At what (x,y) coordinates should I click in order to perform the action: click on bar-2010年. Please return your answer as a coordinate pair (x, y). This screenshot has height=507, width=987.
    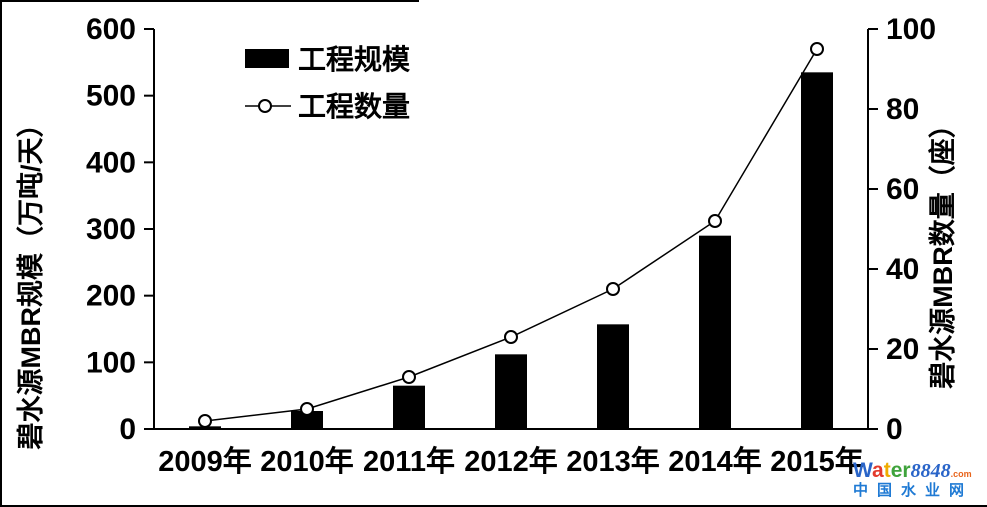
    Looking at the image, I should click on (307, 420).